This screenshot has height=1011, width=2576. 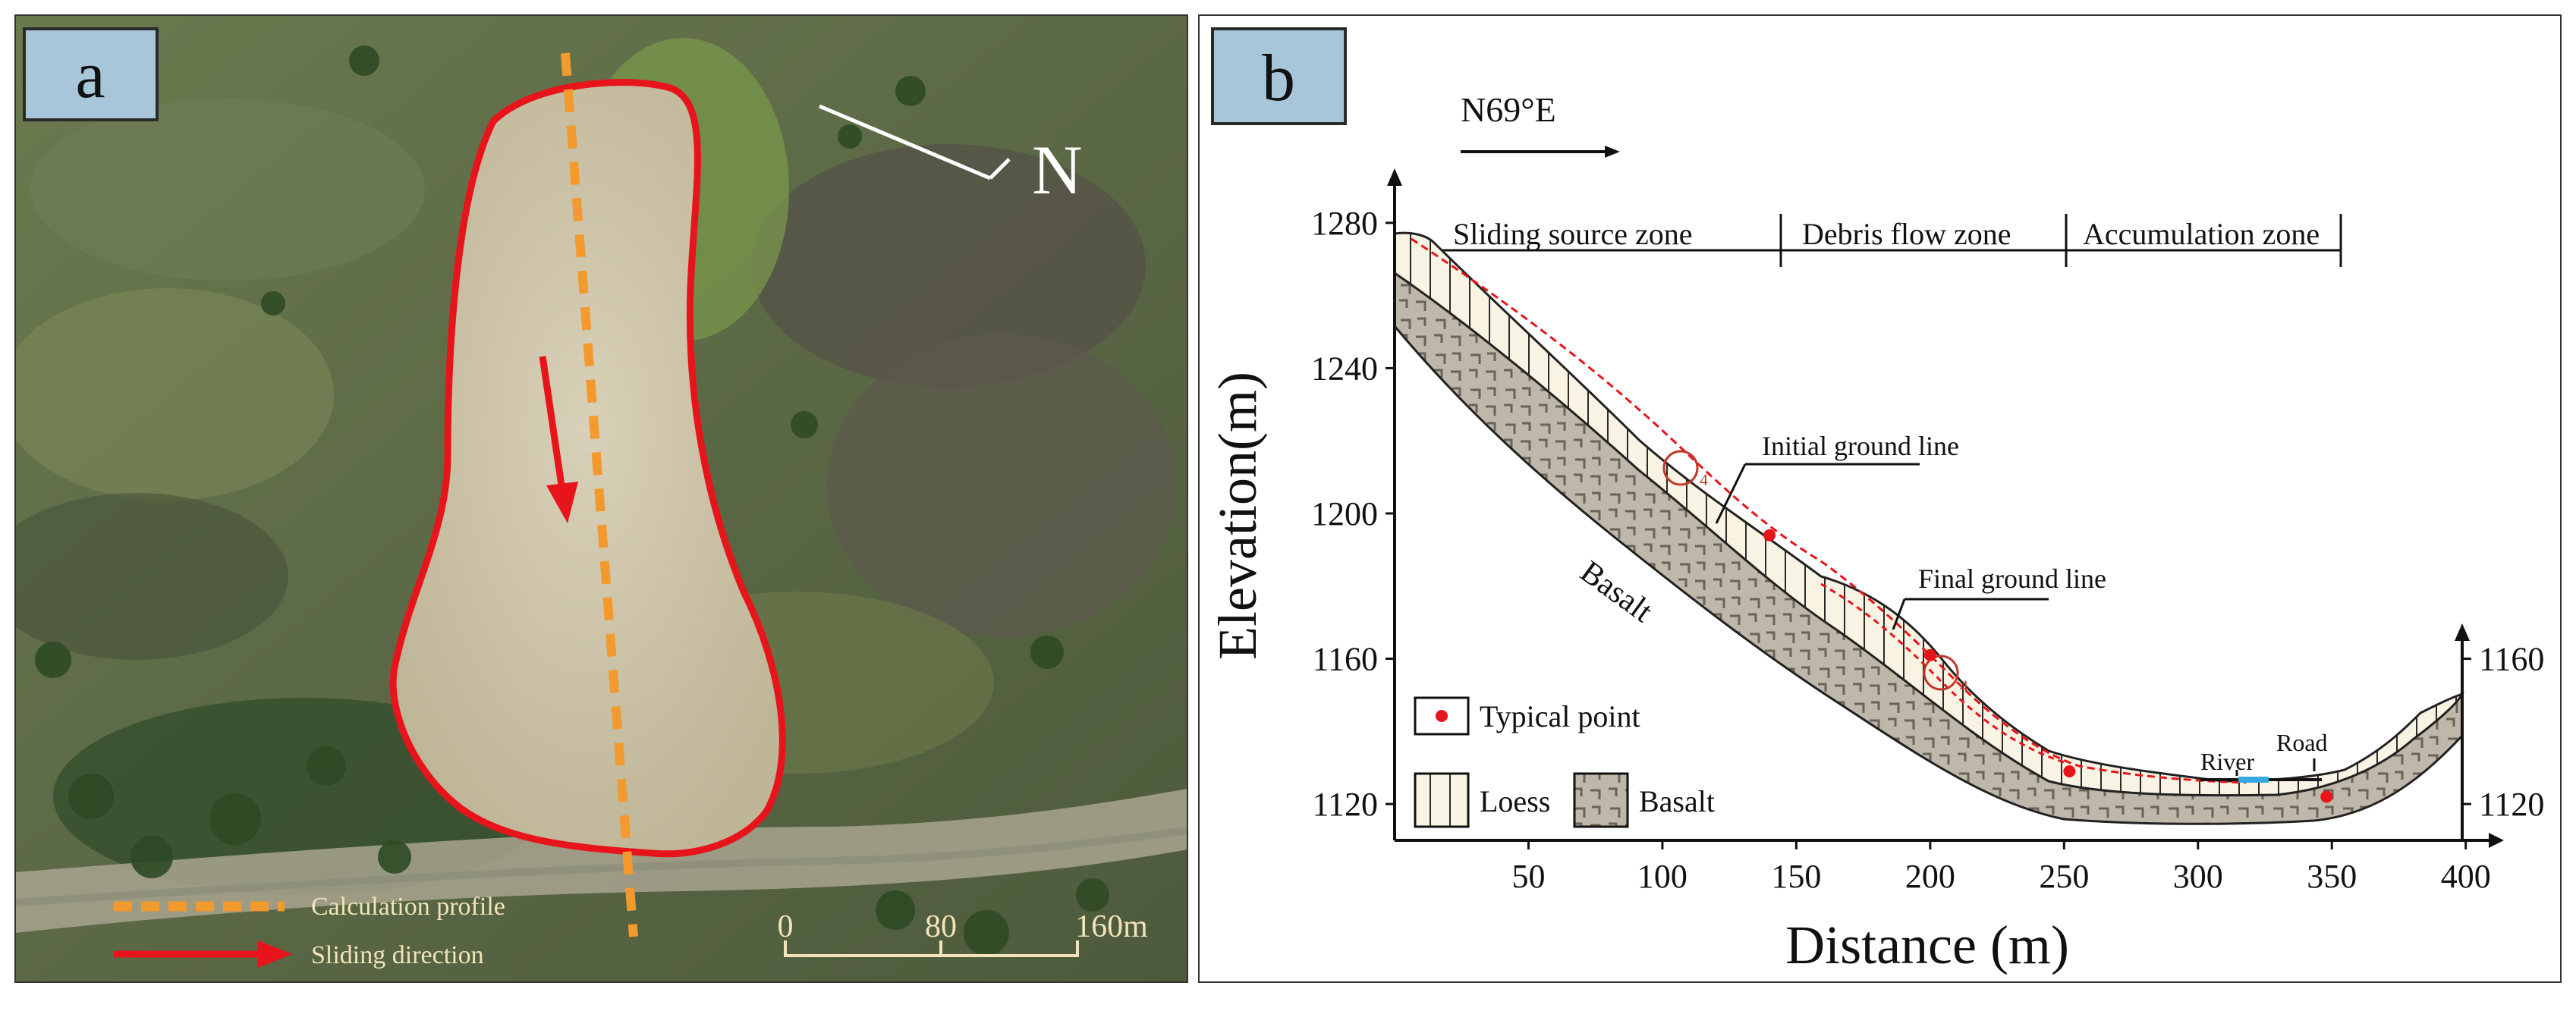 I want to click on legend-basalt-swatch, so click(x=1601, y=800).